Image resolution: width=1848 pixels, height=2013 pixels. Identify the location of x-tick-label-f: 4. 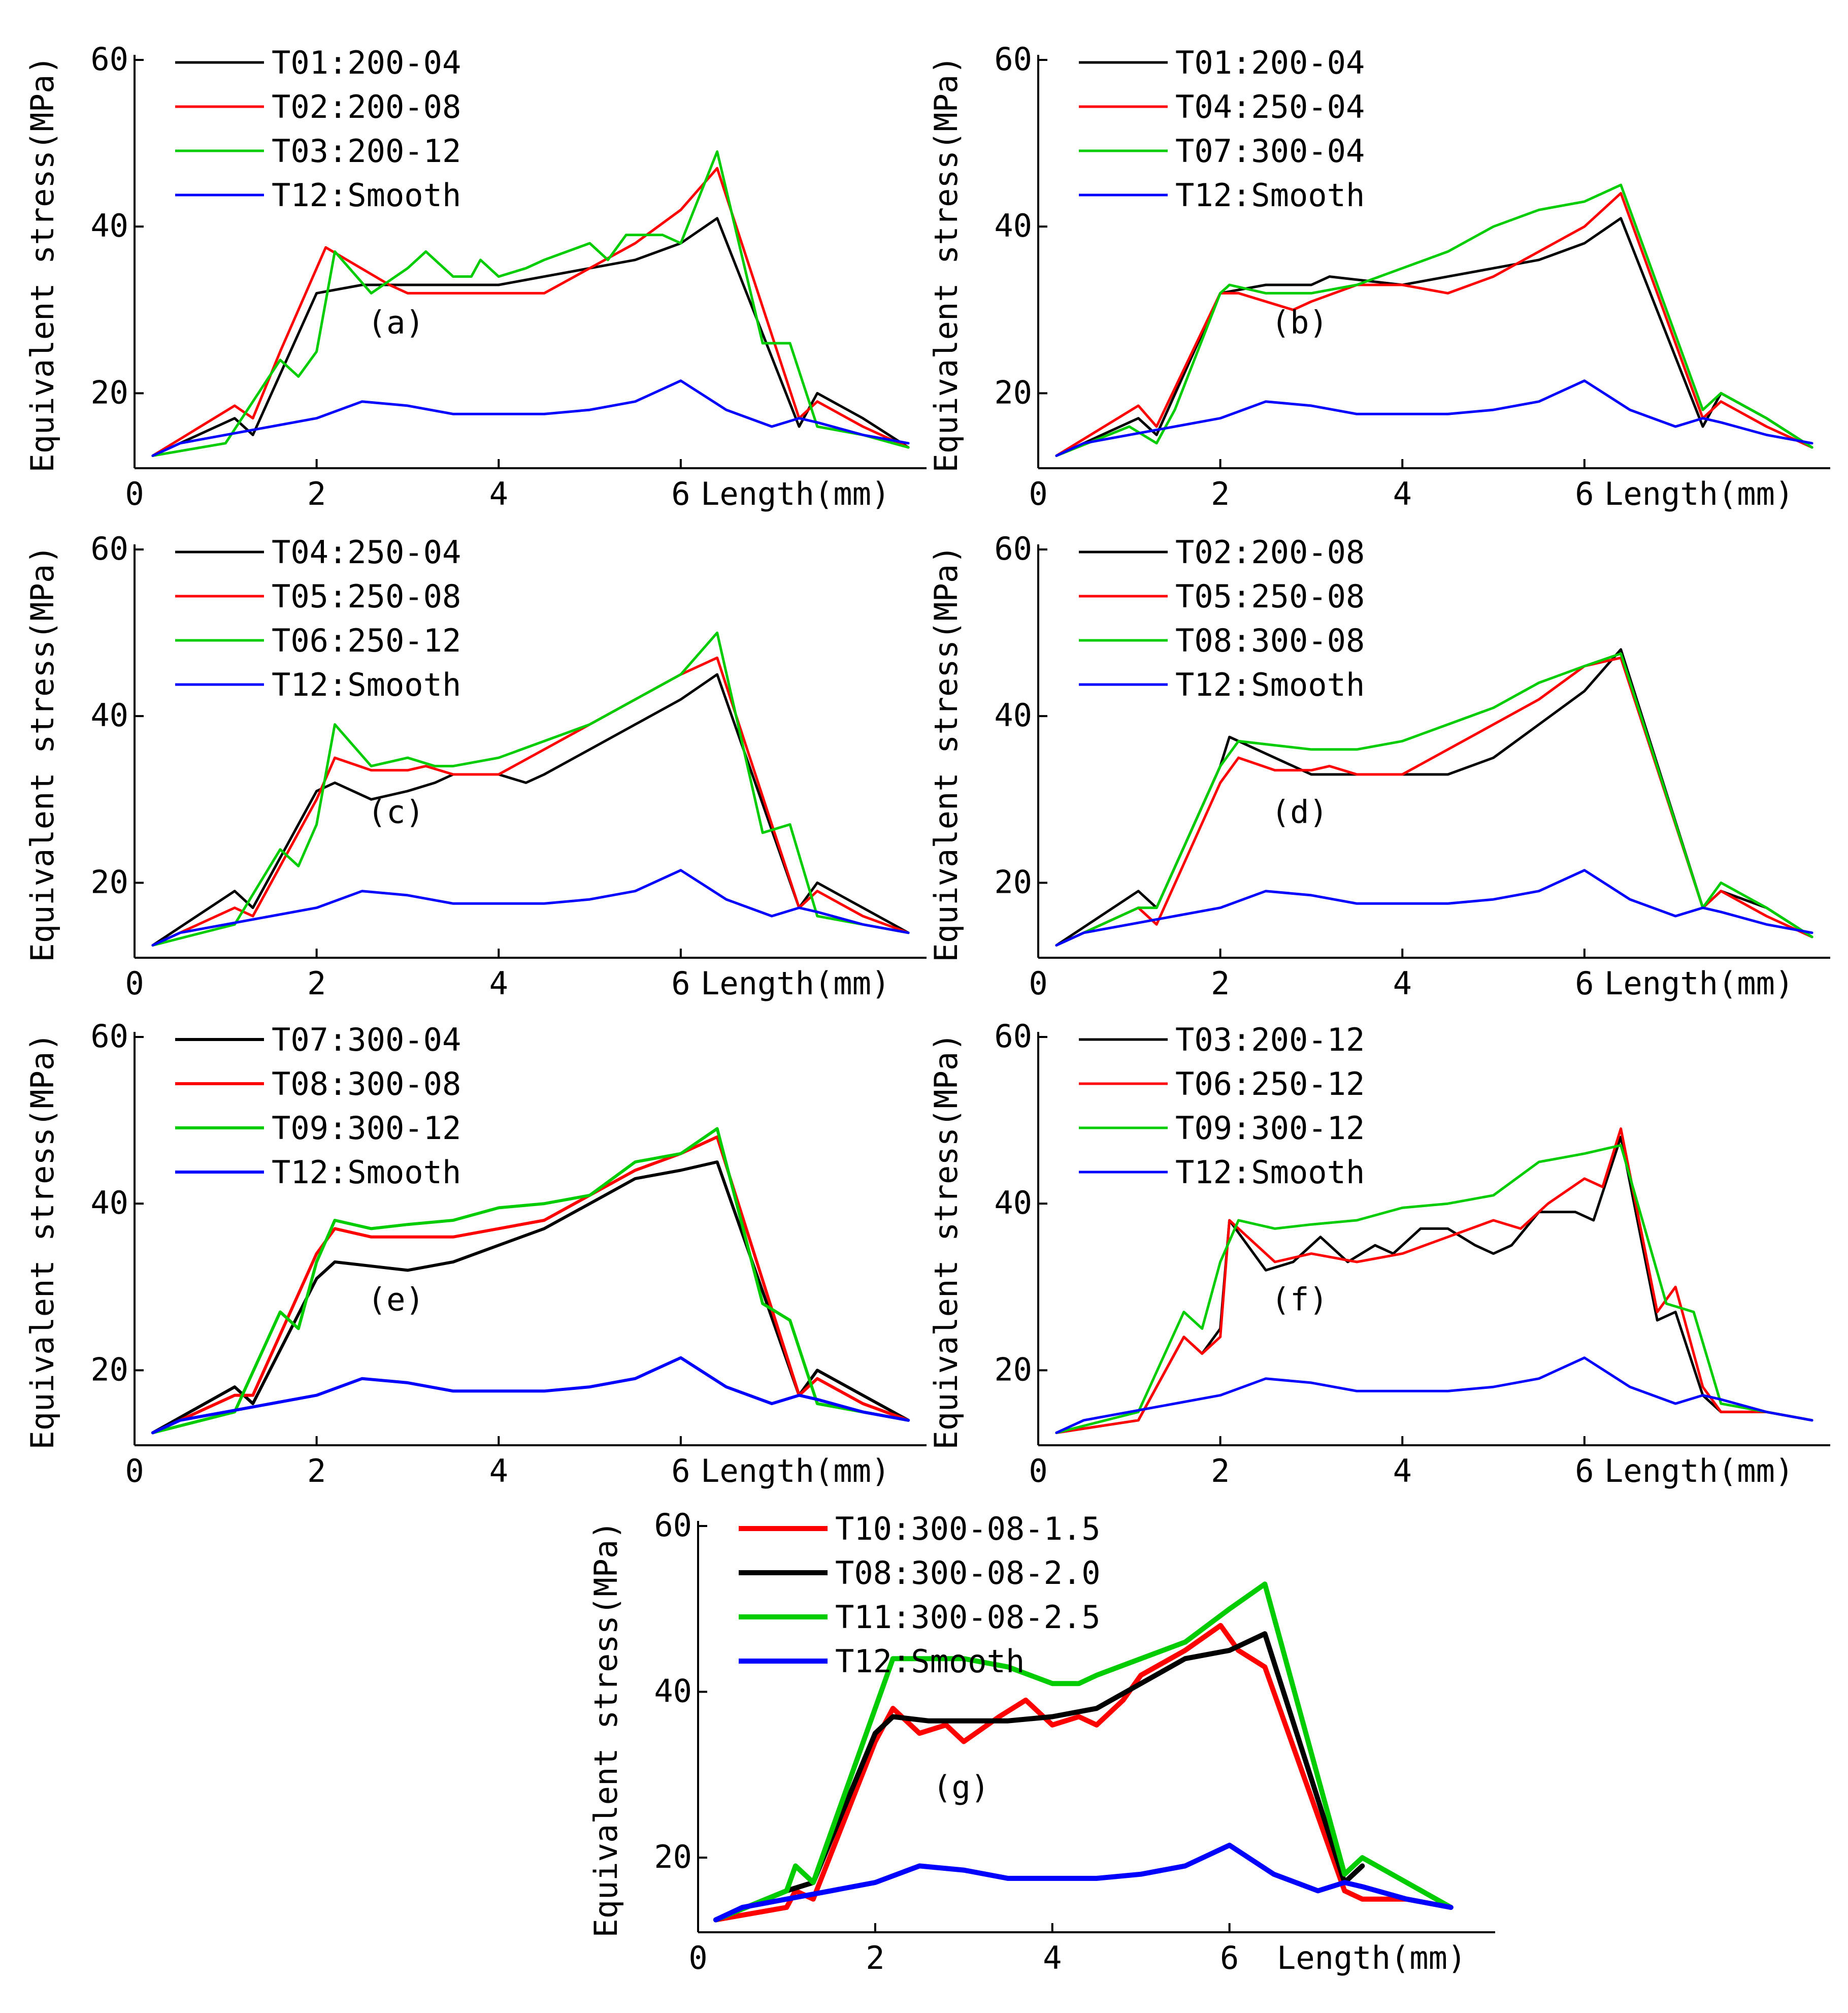
(1402, 1470).